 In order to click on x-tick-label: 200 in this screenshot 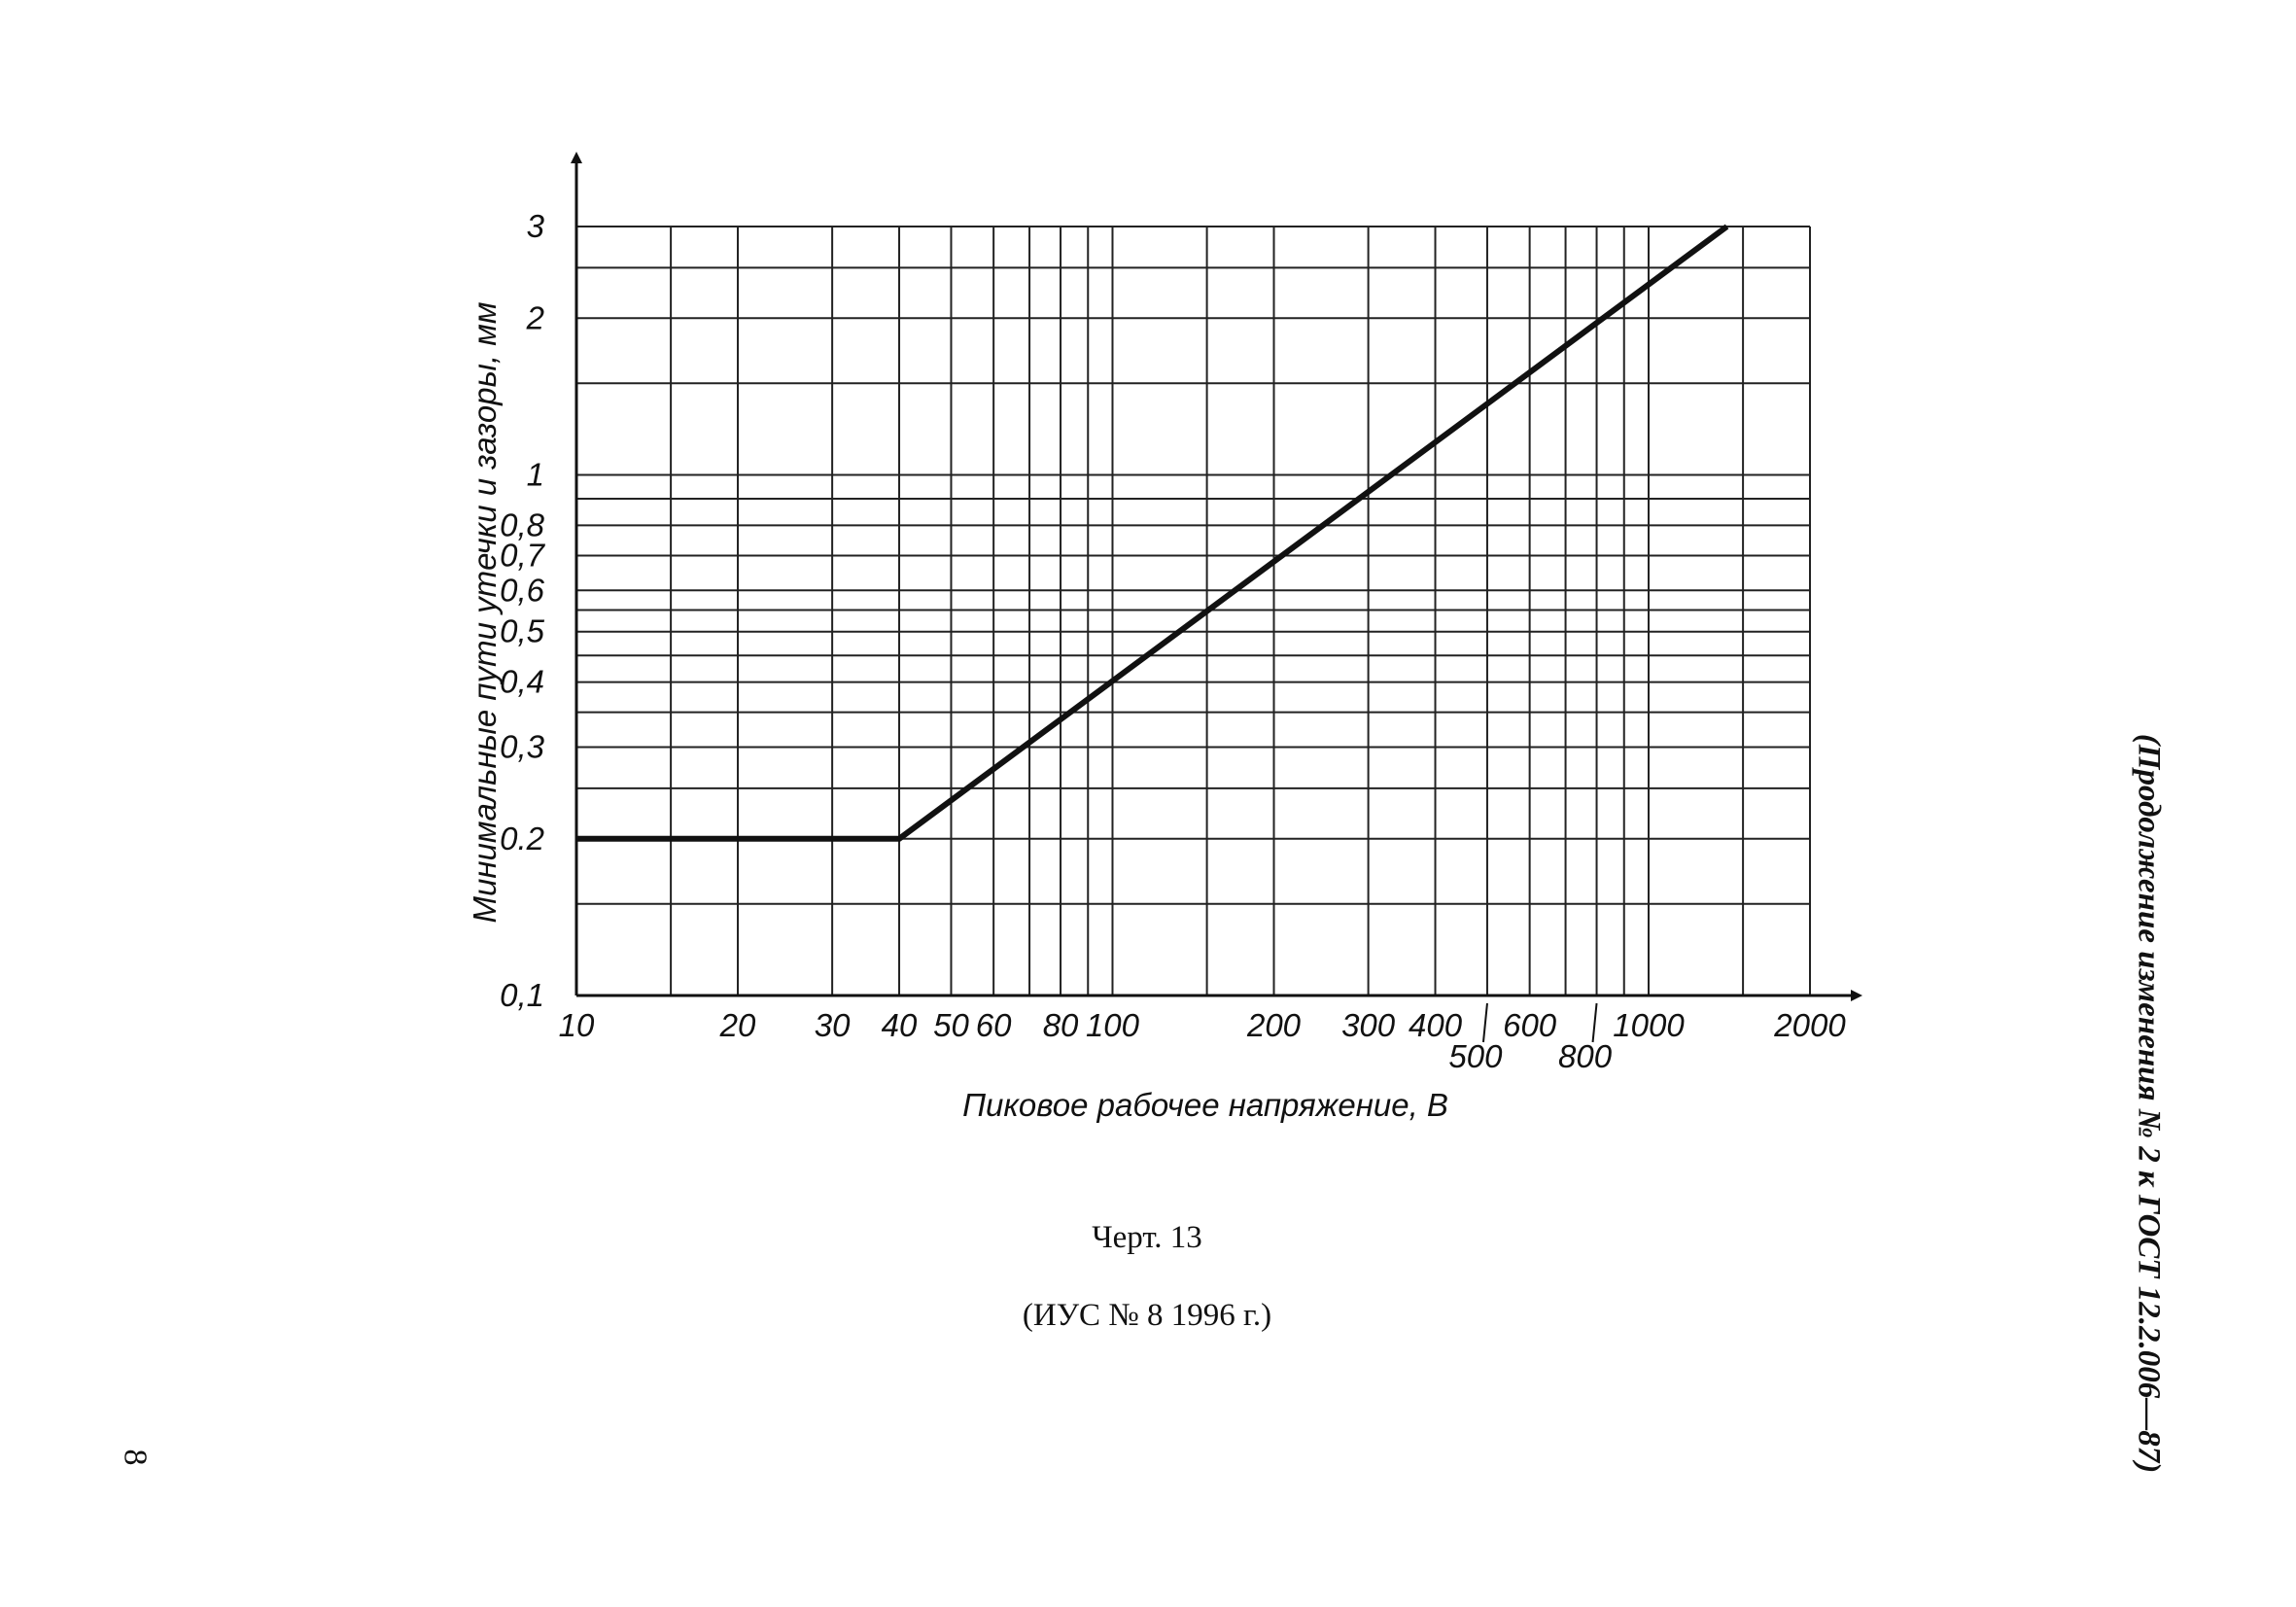, I will do `click(1274, 1025)`.